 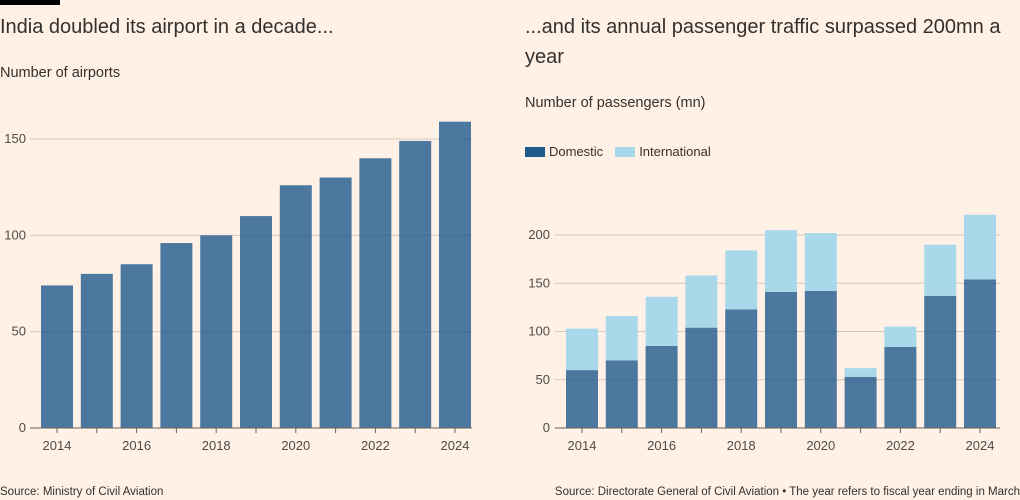 What do you see at coordinates (741, 445) in the screenshot?
I see `right-x-tick-label: 2018` at bounding box center [741, 445].